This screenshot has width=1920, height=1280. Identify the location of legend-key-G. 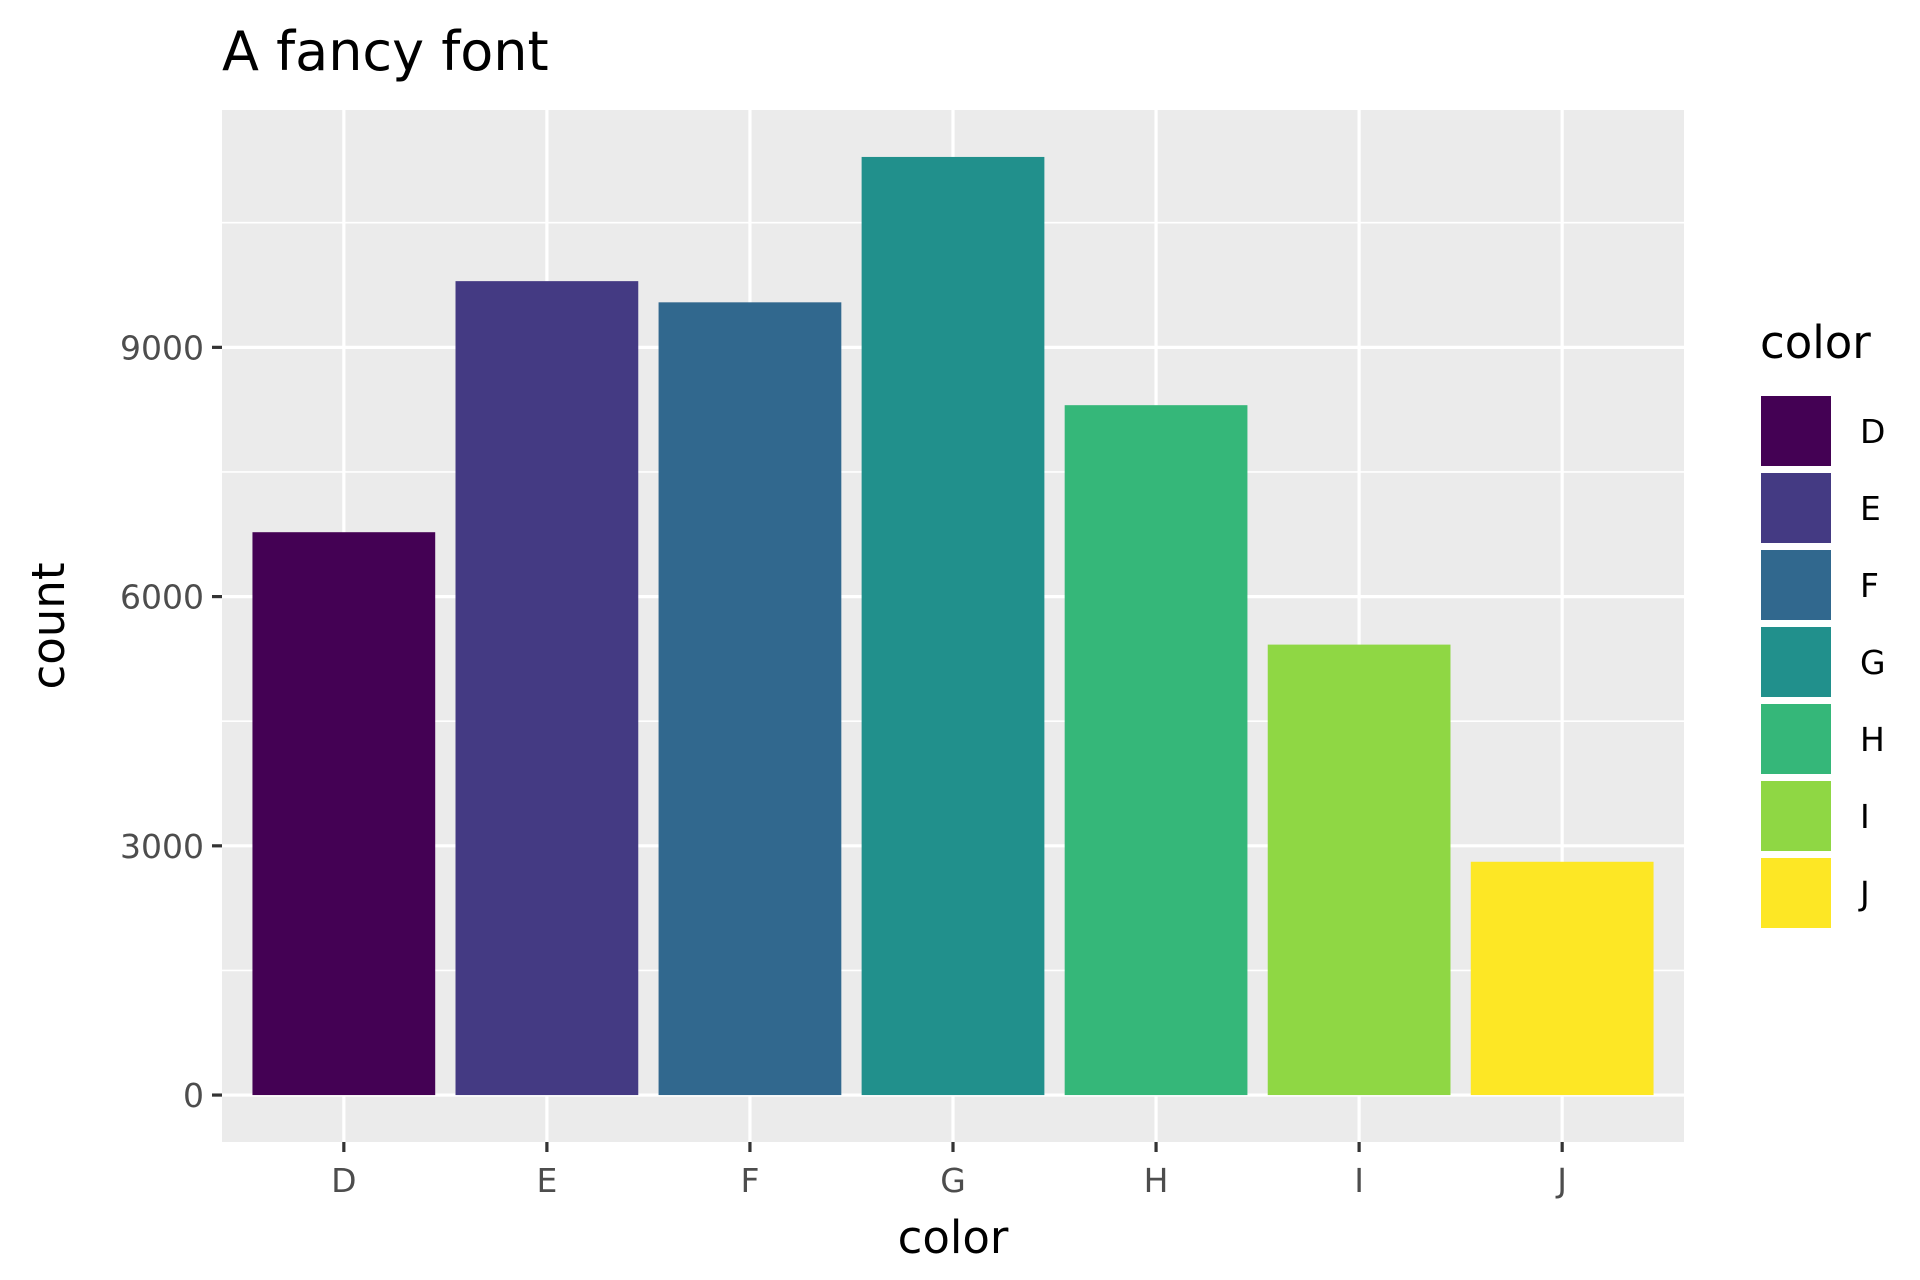
(1796, 662).